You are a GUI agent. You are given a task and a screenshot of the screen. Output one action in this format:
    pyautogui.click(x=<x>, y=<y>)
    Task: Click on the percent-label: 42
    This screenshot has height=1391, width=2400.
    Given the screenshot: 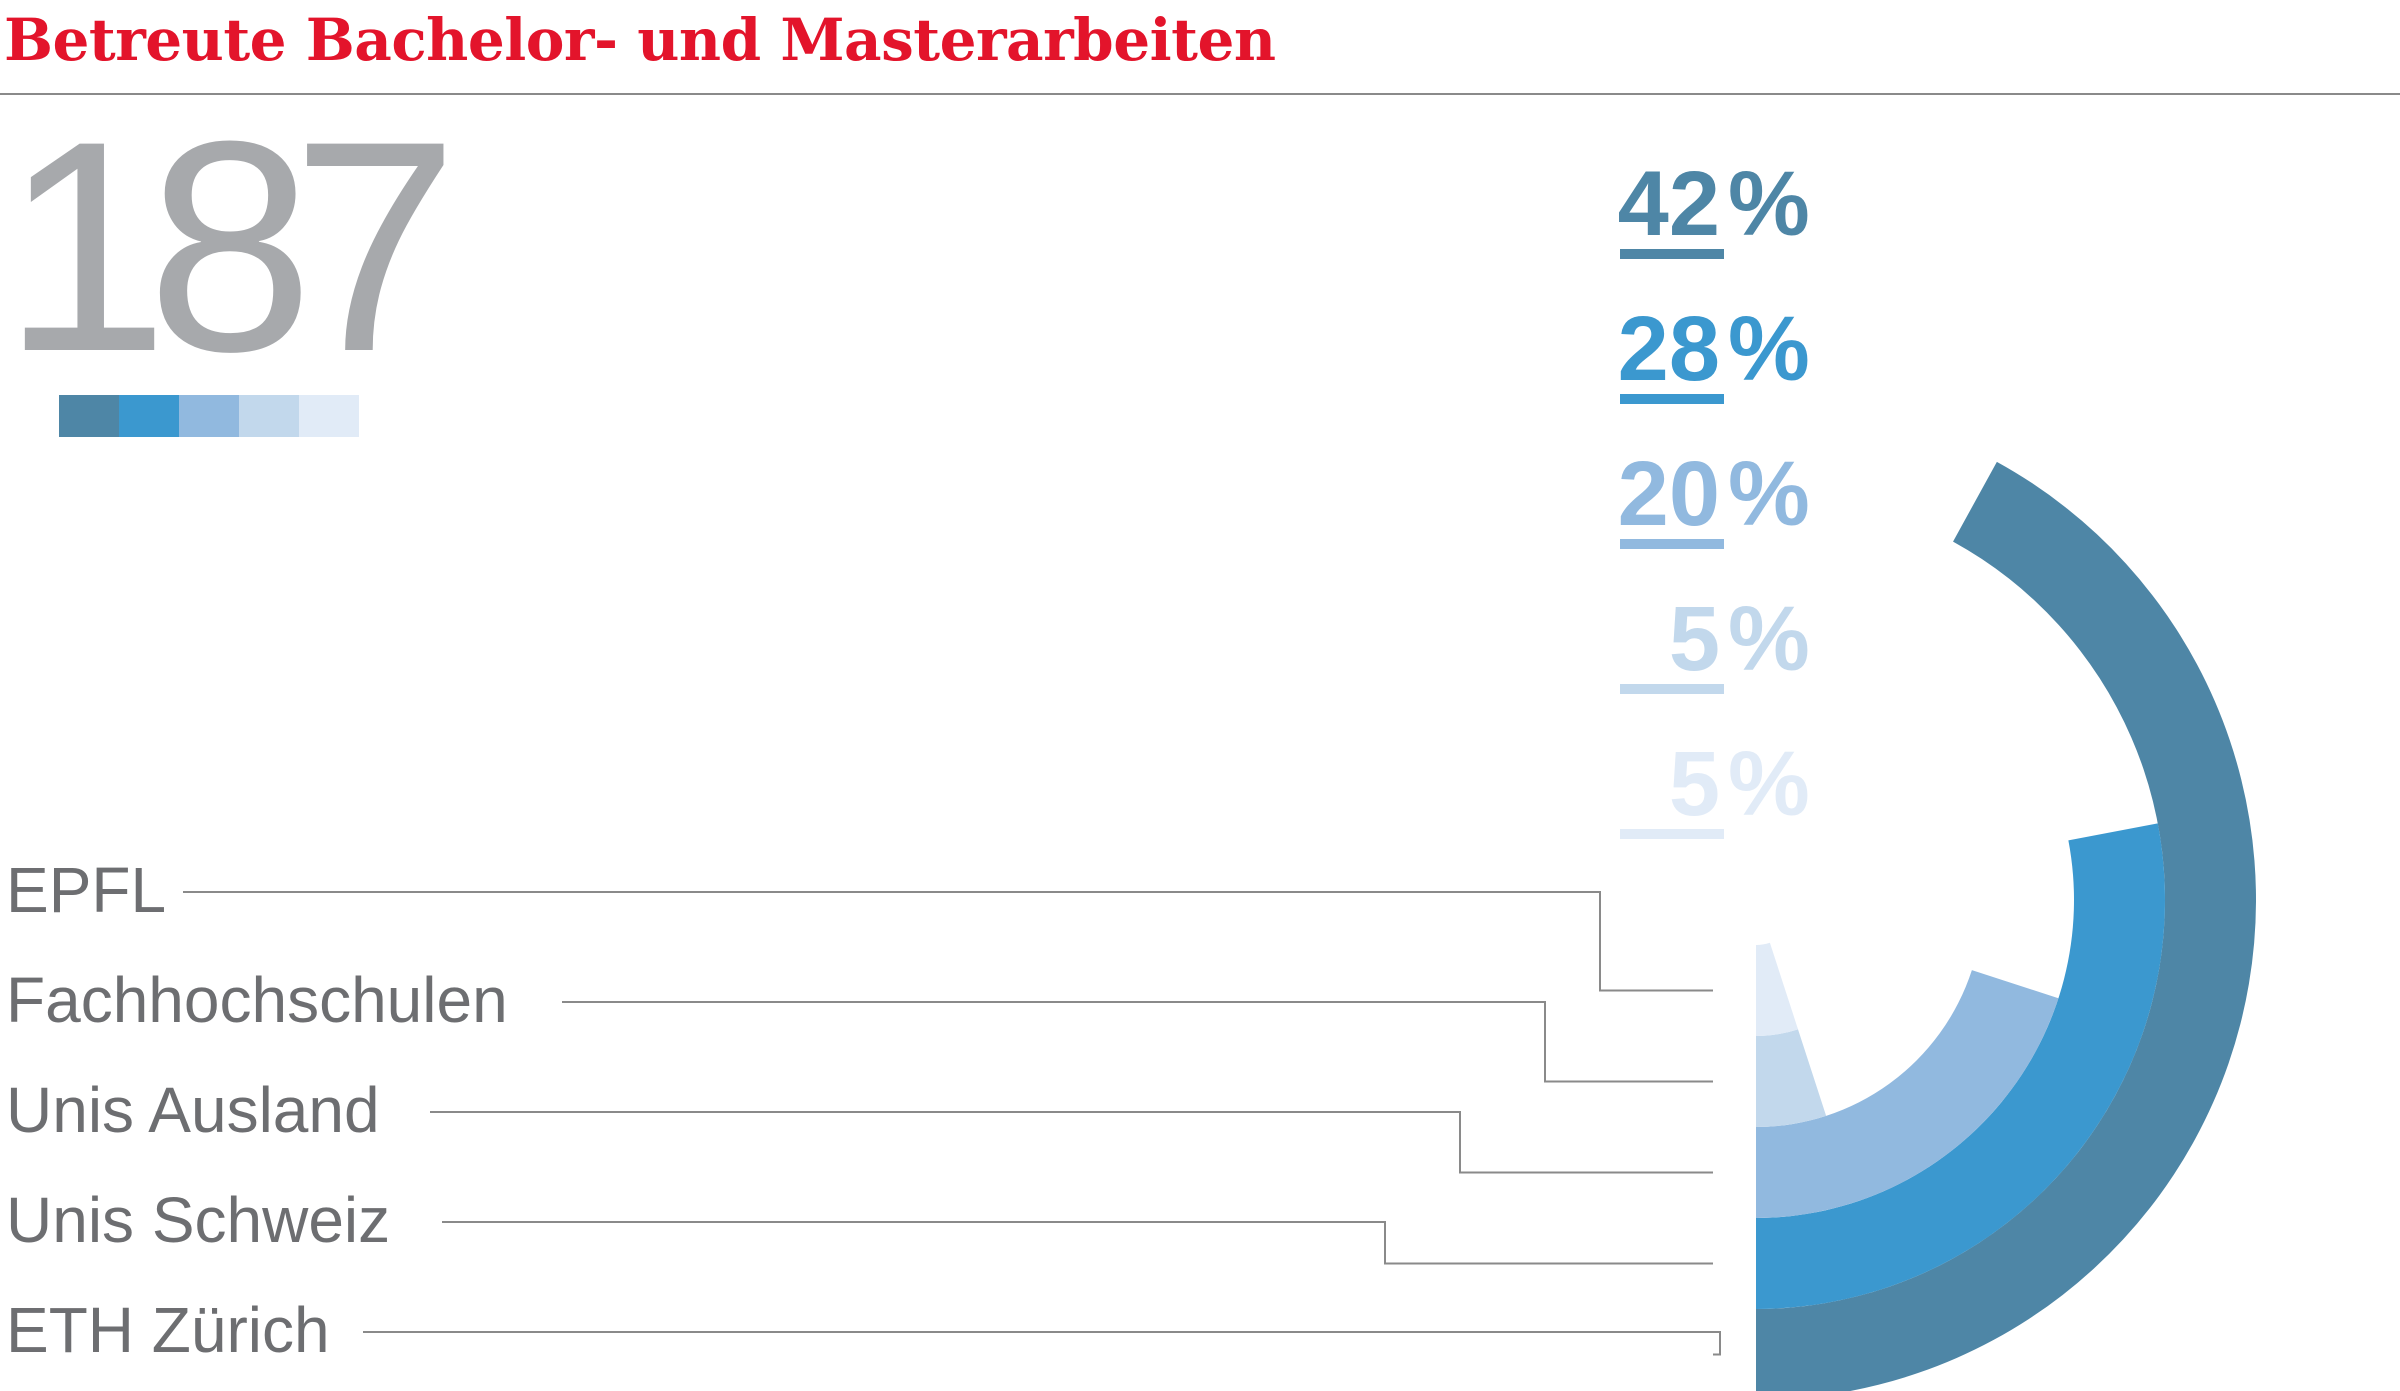 What is the action you would take?
    pyautogui.click(x=1669, y=204)
    